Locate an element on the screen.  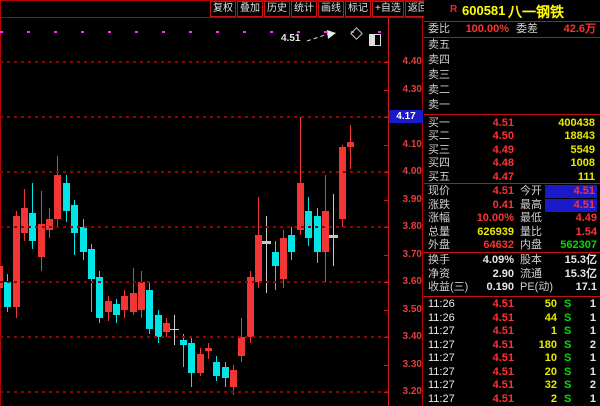
axis-tick-label: 3.90 is located at coordinates (412, 199).